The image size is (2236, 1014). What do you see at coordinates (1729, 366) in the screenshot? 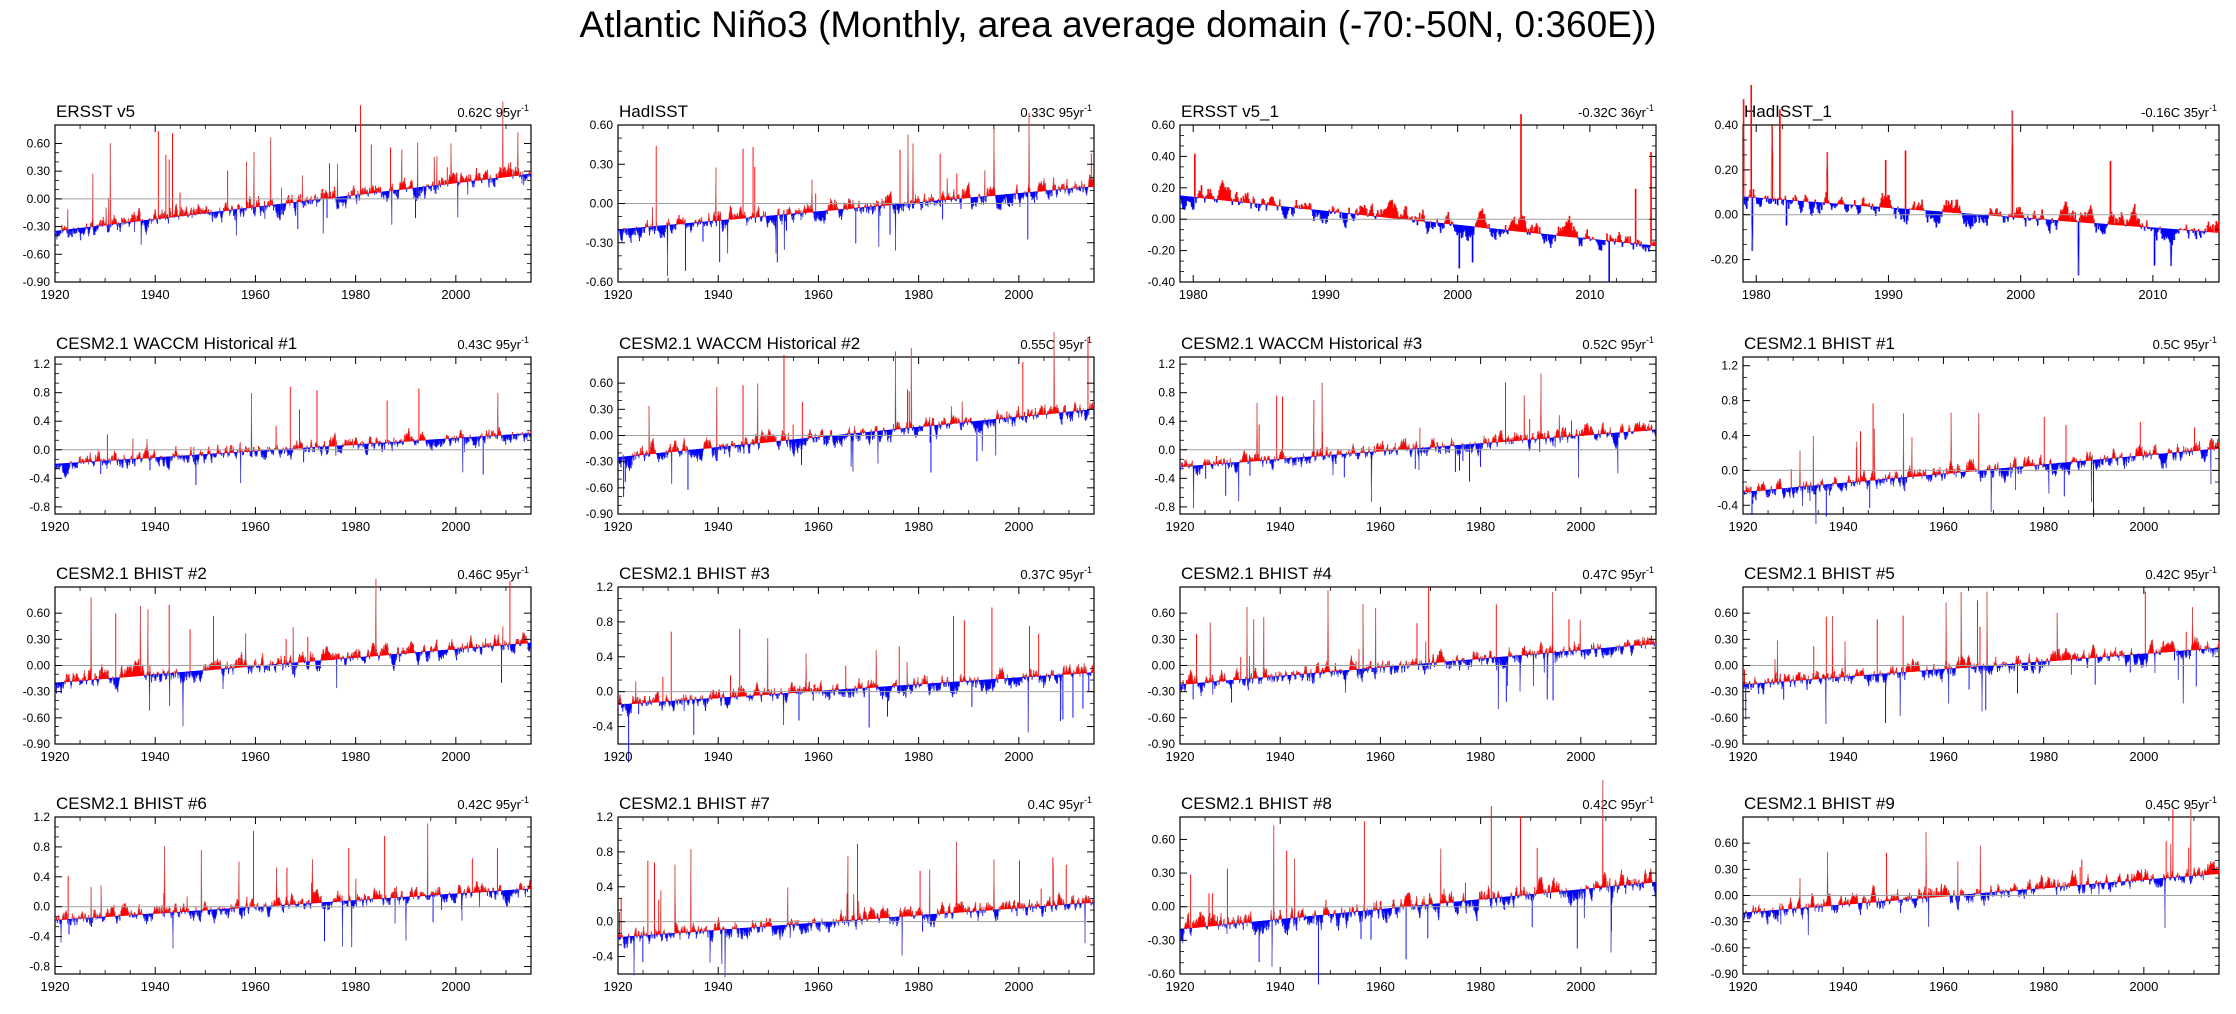
I see `y-tick-label: 1.2` at bounding box center [1729, 366].